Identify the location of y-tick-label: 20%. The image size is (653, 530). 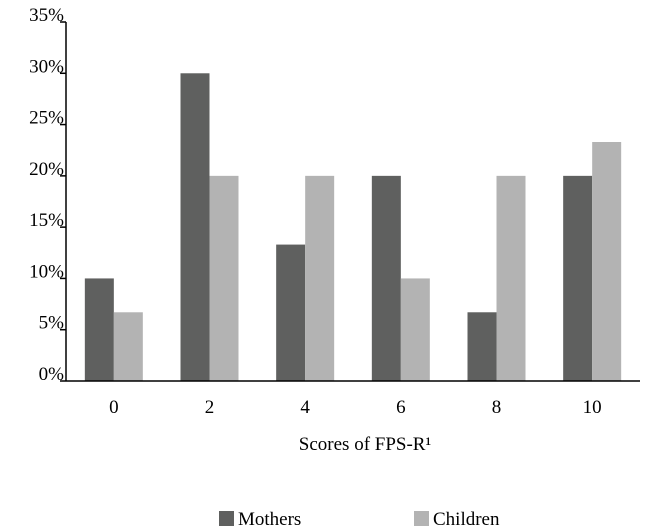
(46, 169).